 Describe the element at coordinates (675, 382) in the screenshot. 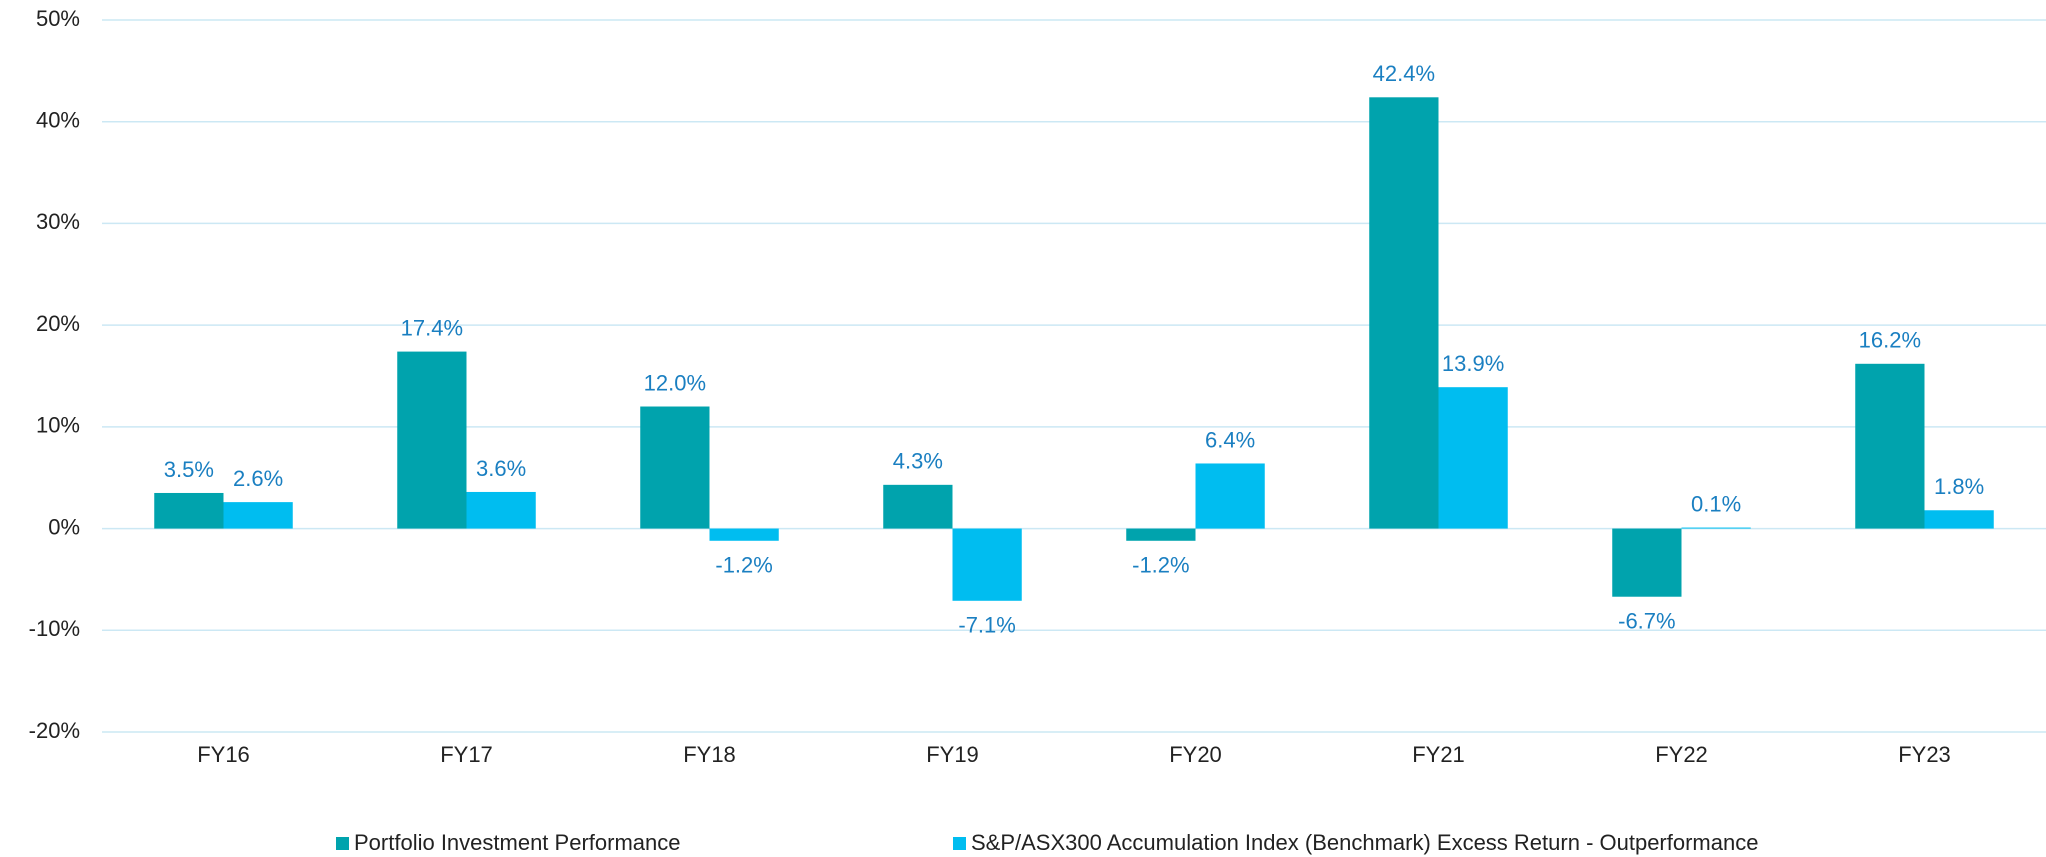

I see `value-label: 12.0%` at that location.